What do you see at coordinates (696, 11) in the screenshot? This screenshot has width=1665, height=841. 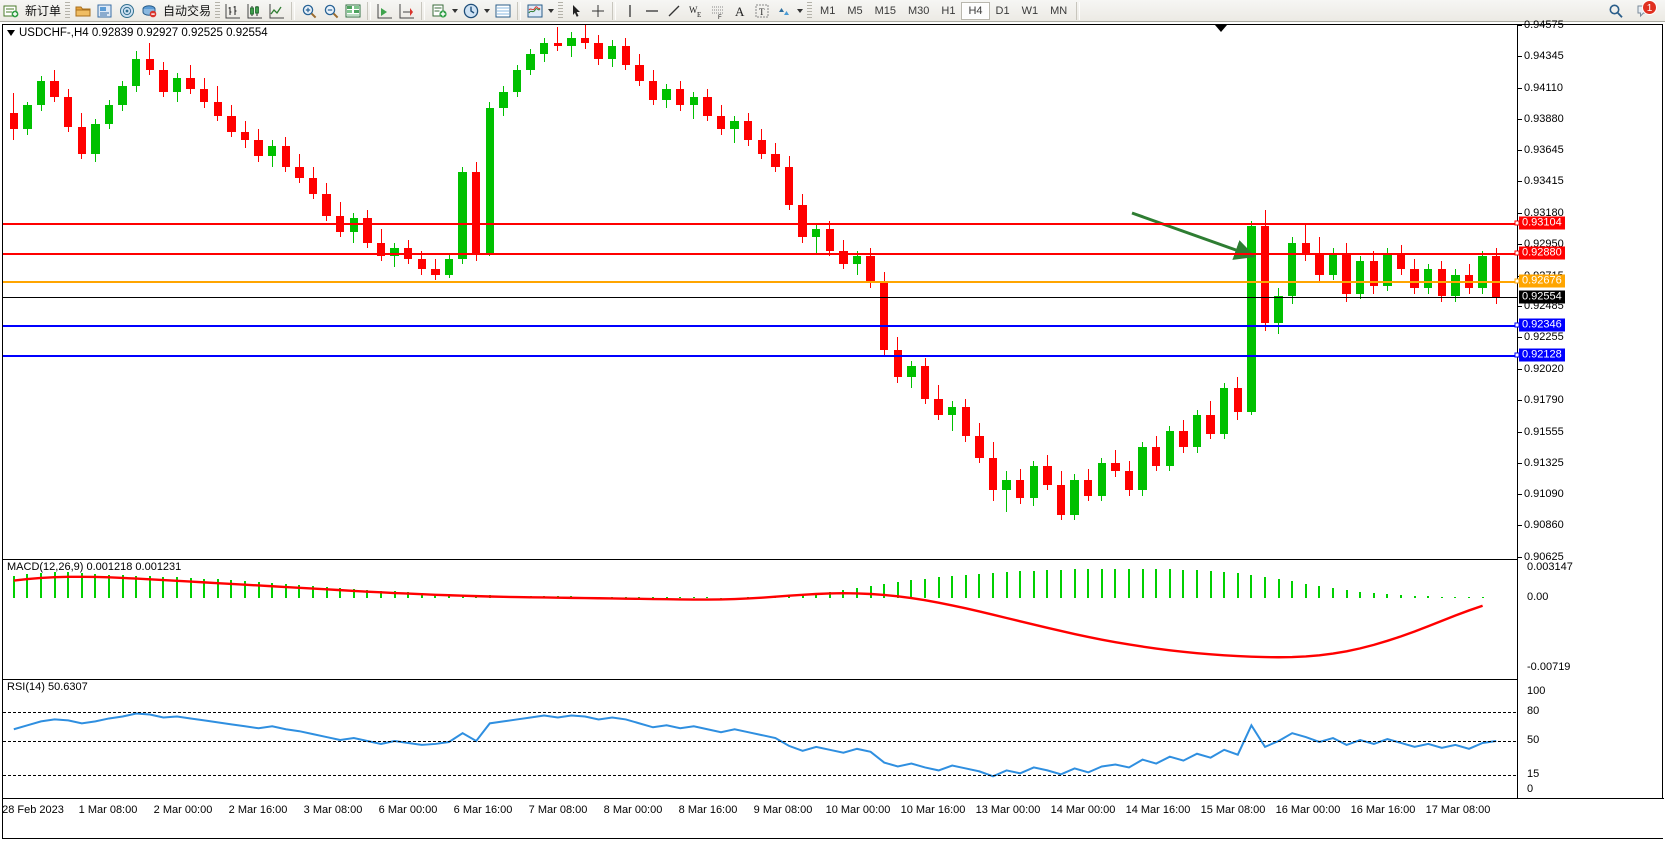 I see `elliott-wave-button: W E` at bounding box center [696, 11].